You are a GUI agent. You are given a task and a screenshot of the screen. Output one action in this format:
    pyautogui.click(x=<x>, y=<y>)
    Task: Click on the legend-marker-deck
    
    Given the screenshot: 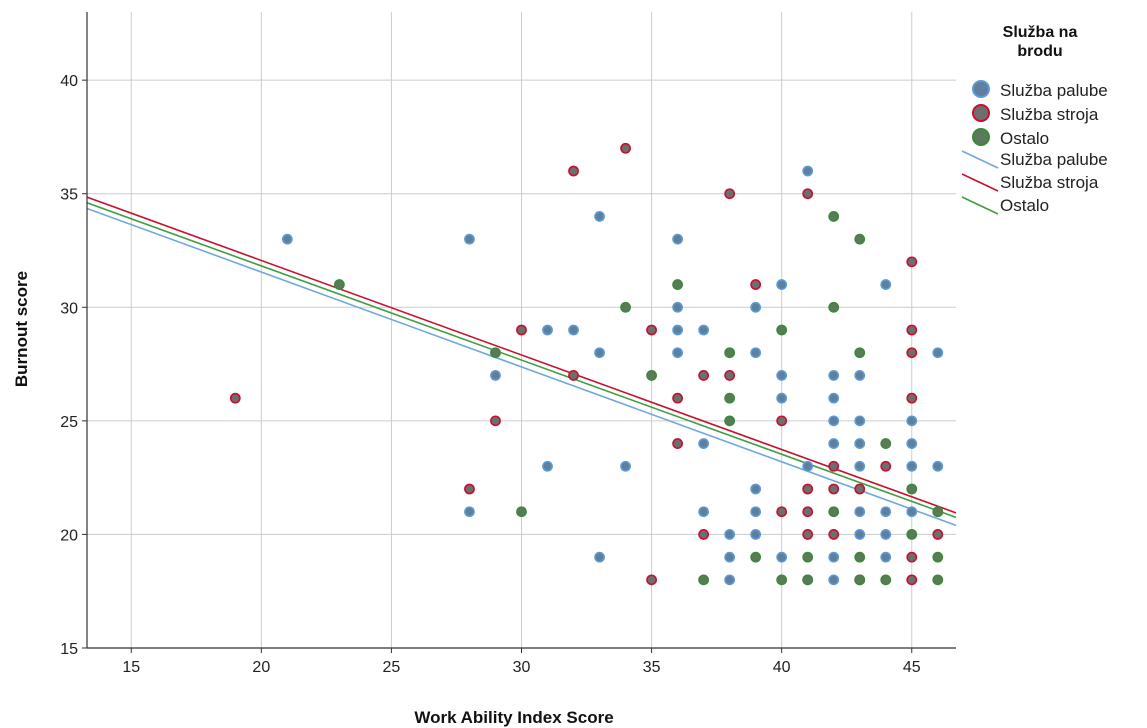 What is the action you would take?
    pyautogui.click(x=981, y=89)
    